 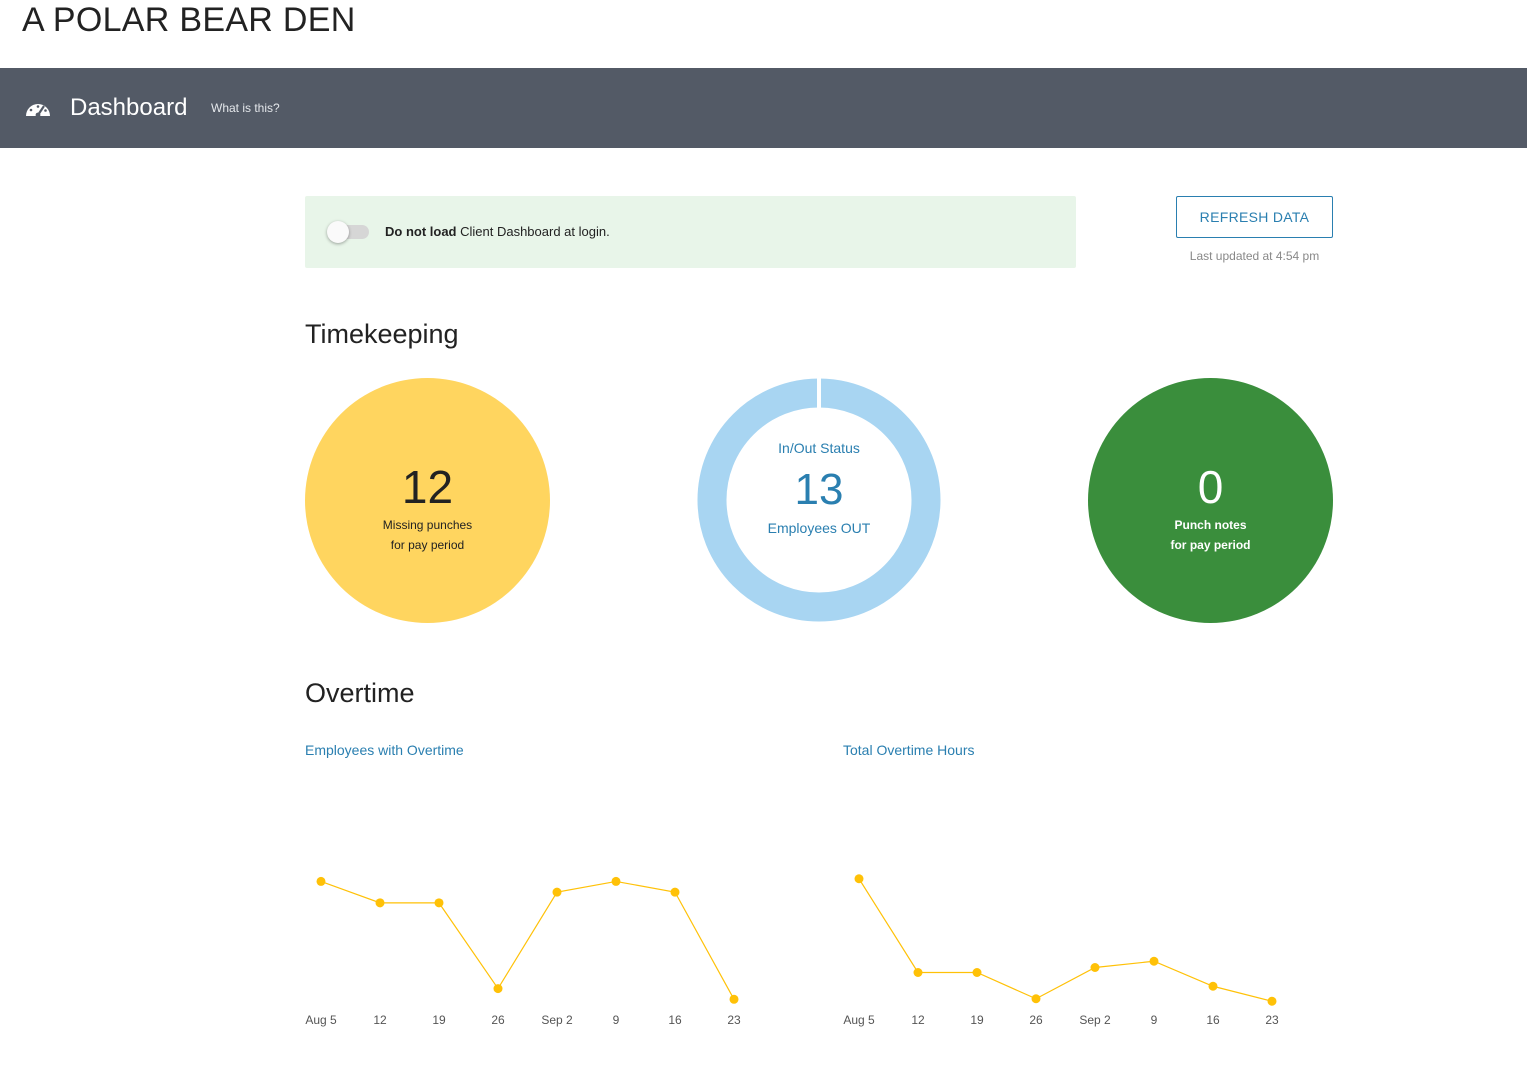 I want to click on in-out-status-label: In/Out Status, so click(x=819, y=448).